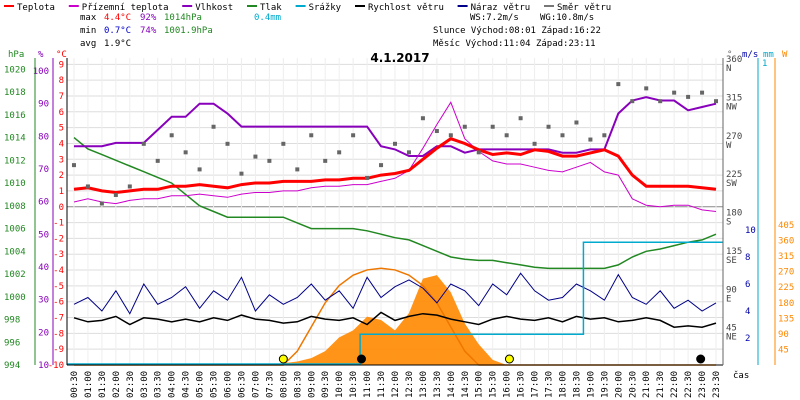 The width and height of the screenshot is (800, 400). I want to click on pressure-tick: 996, so click(12, 343).